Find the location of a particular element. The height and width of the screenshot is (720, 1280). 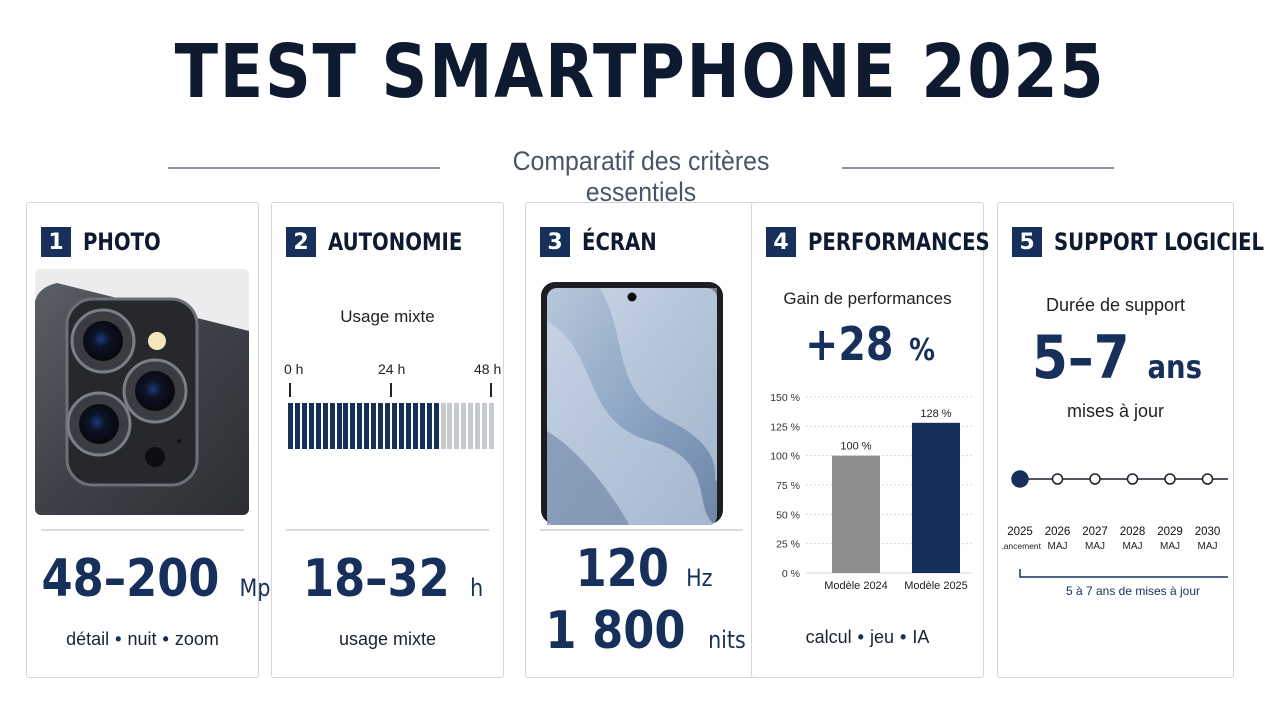

battery-duration: 18–32 h is located at coordinates (387, 579).